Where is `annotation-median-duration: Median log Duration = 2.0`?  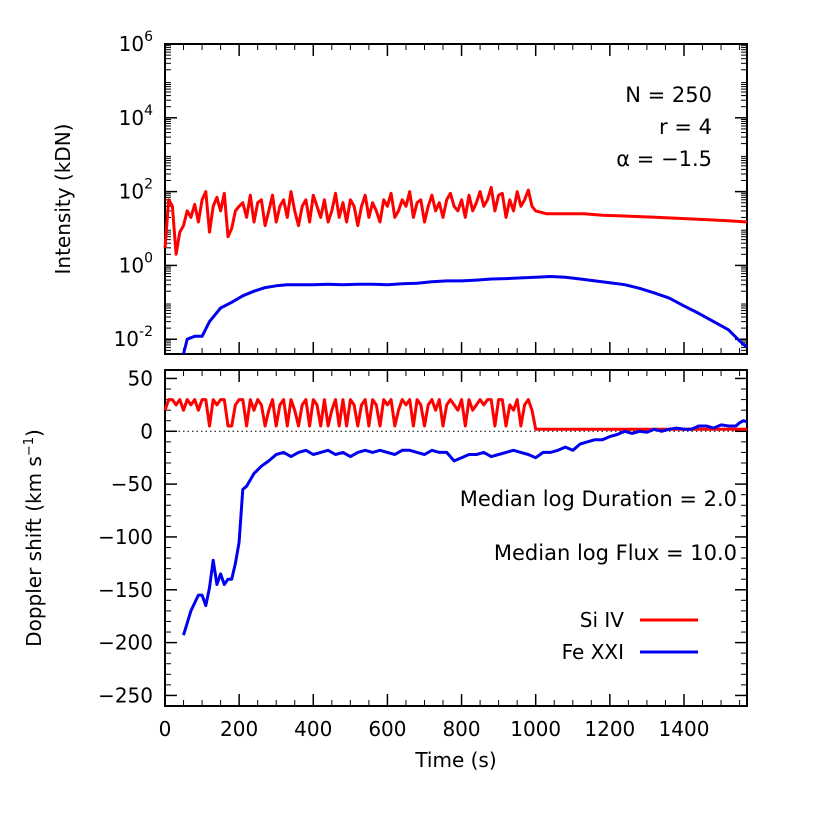 annotation-median-duration: Median log Duration = 2.0 is located at coordinates (598, 499).